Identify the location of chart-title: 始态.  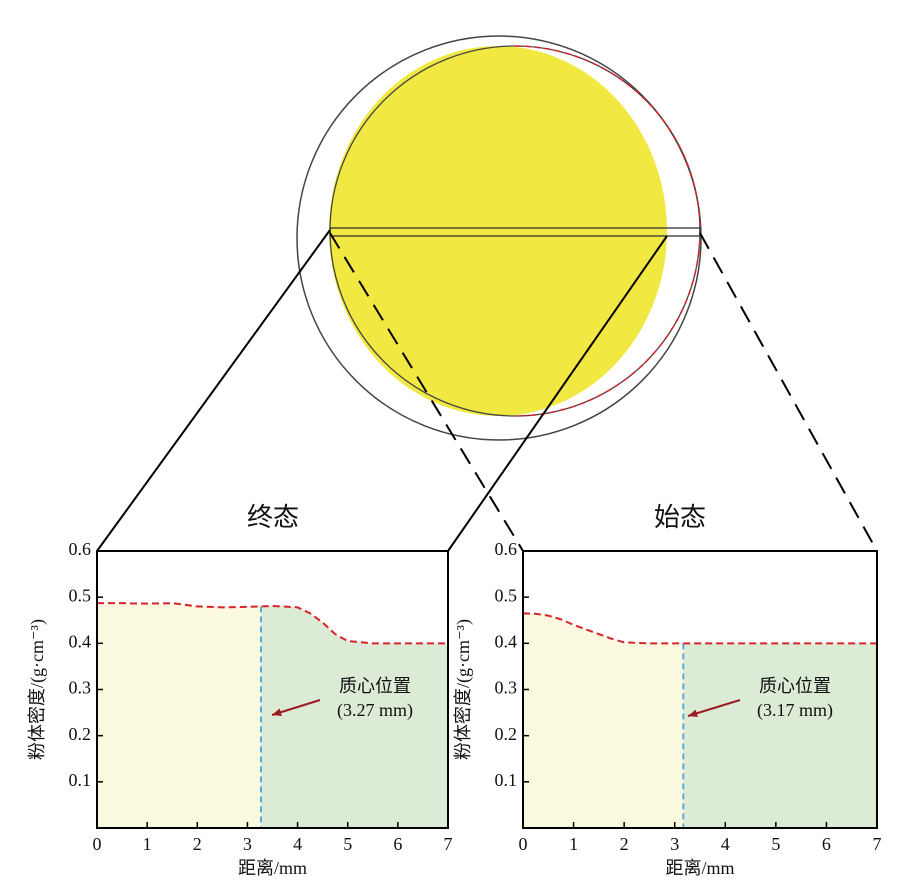
(680, 517).